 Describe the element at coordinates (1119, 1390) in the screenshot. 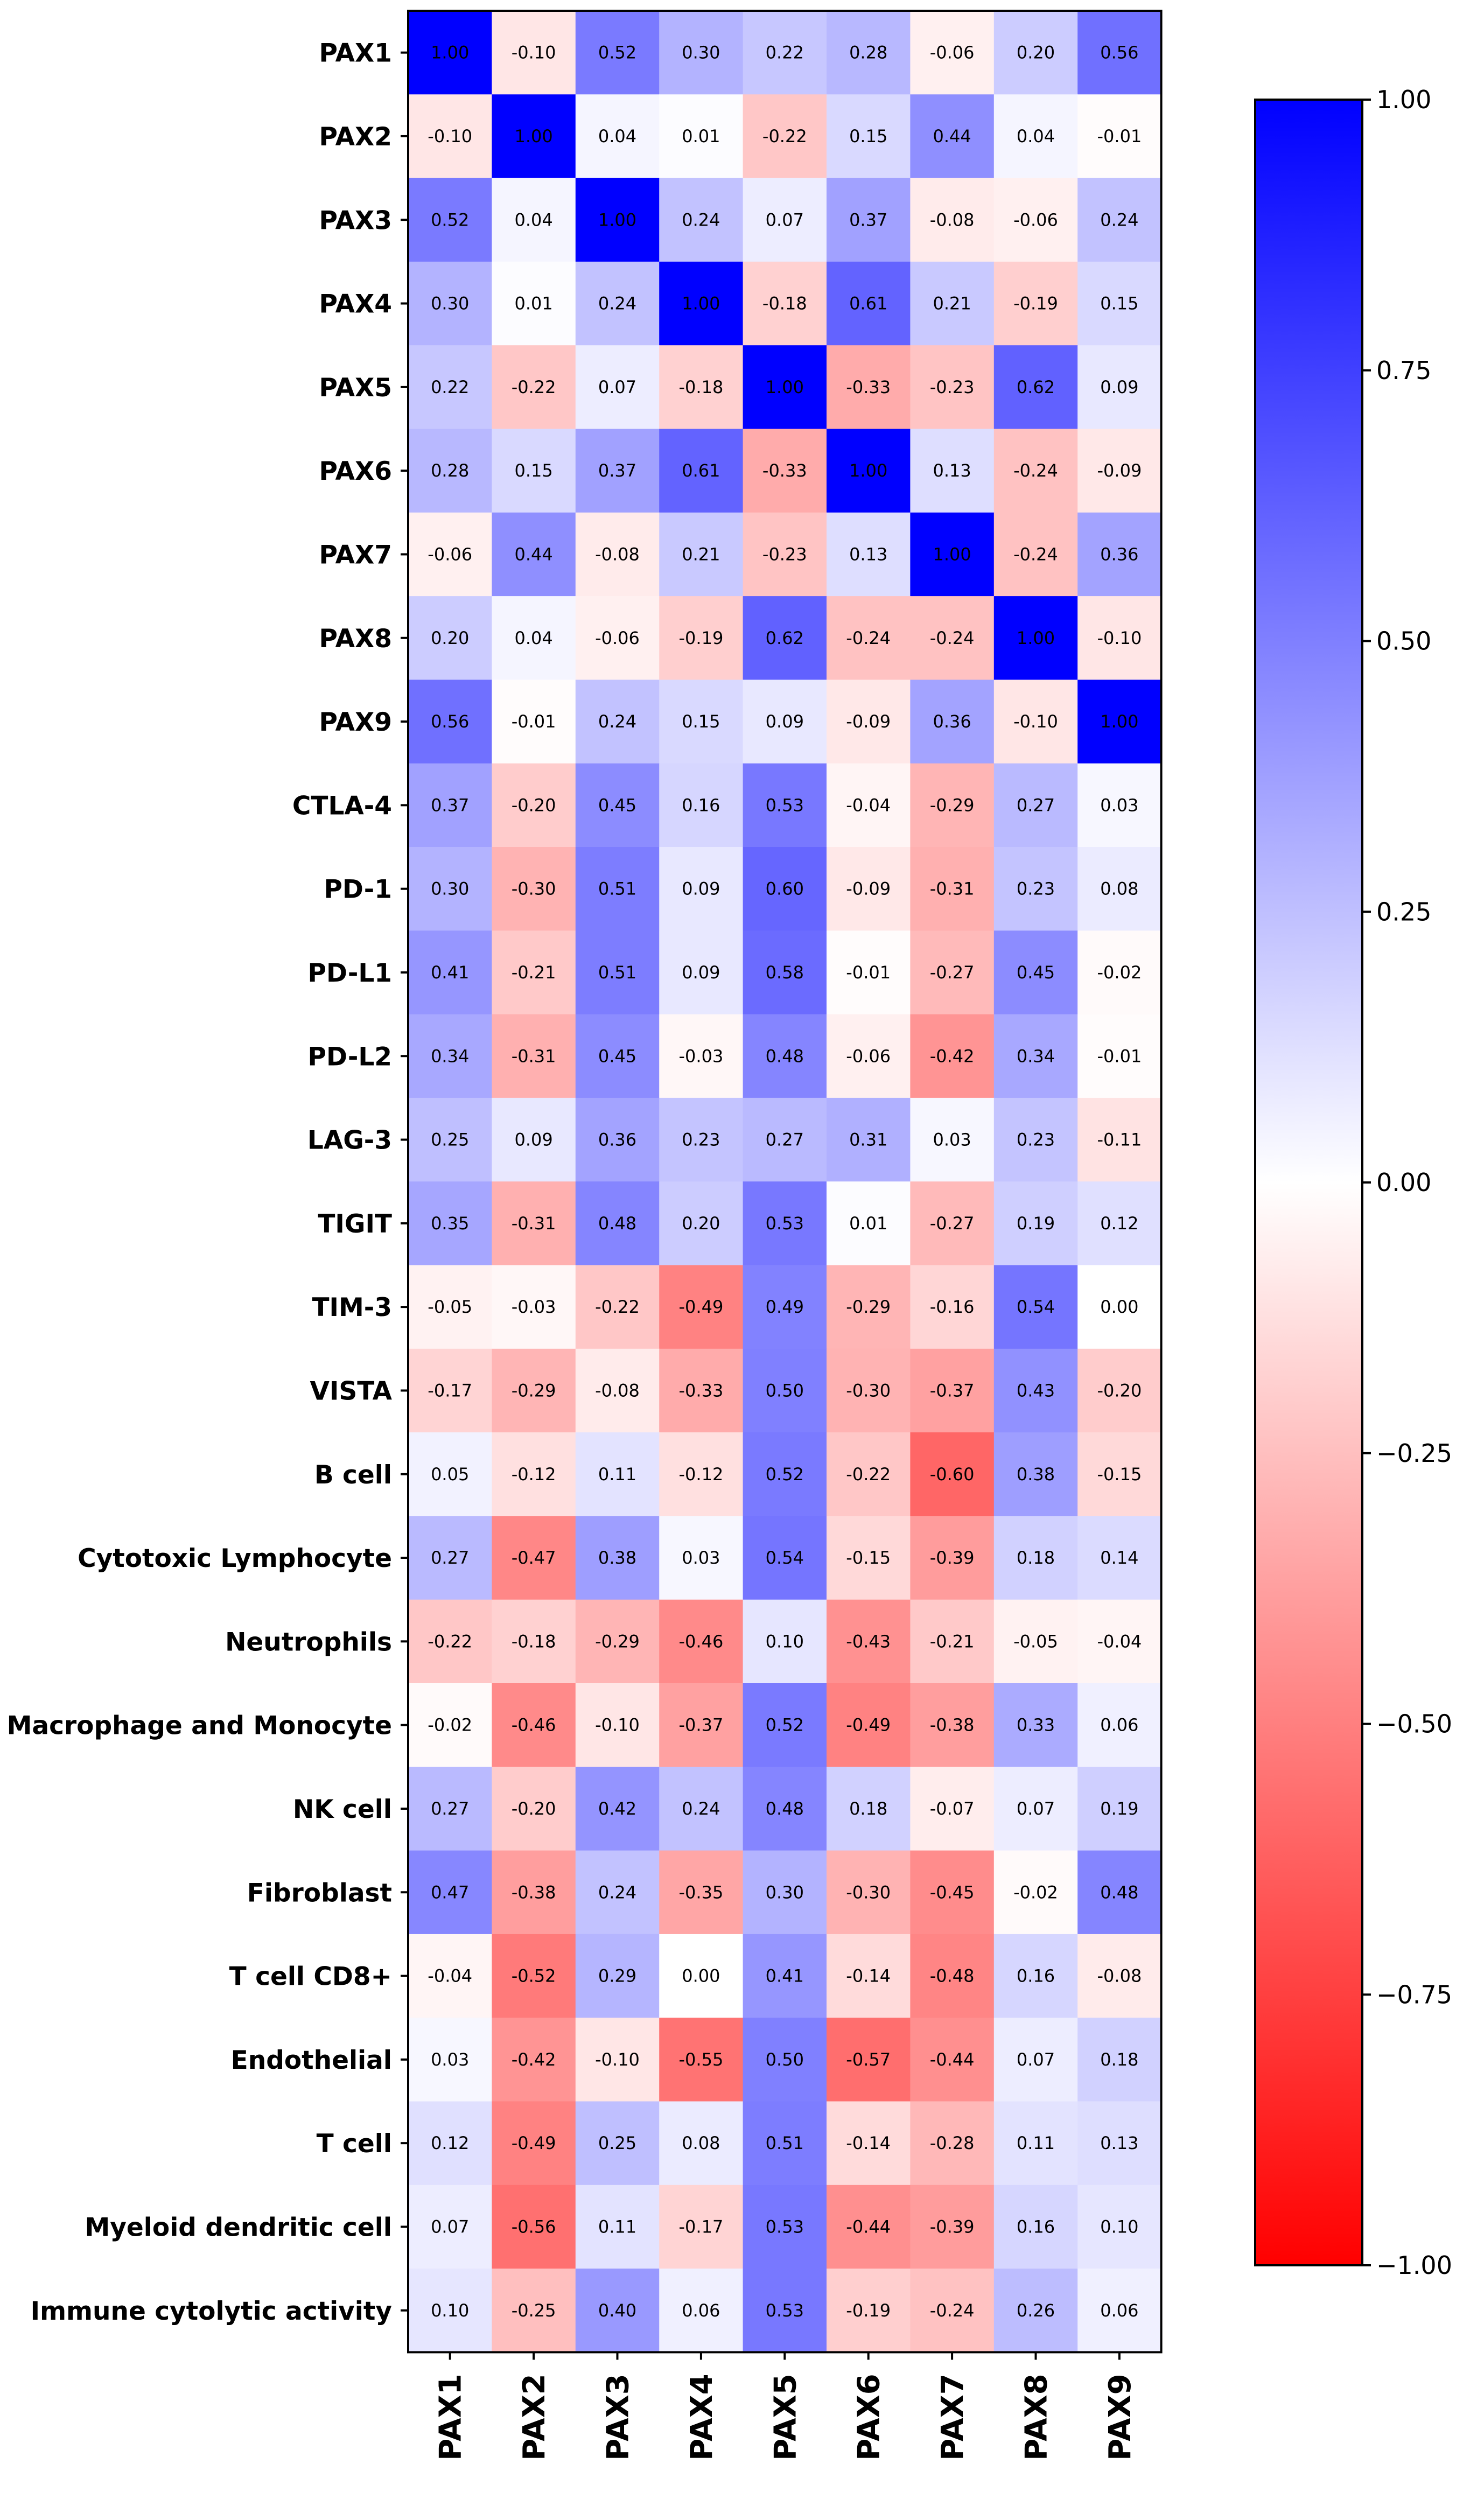

I see `cell-value-label: -0.20` at that location.